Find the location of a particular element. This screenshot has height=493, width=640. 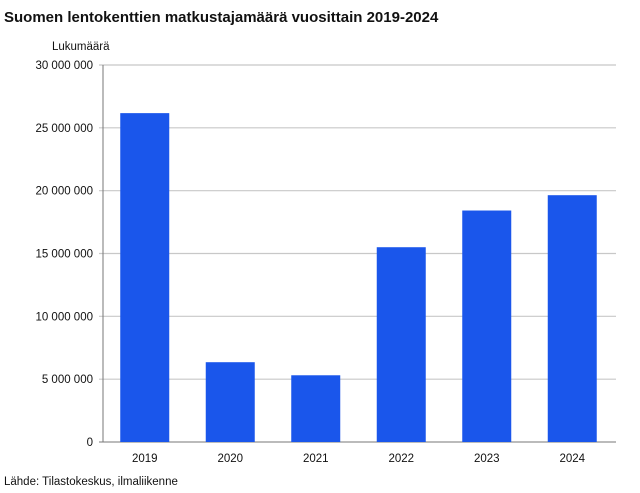

y-tick-label: 15 000 000 is located at coordinates (64, 255).